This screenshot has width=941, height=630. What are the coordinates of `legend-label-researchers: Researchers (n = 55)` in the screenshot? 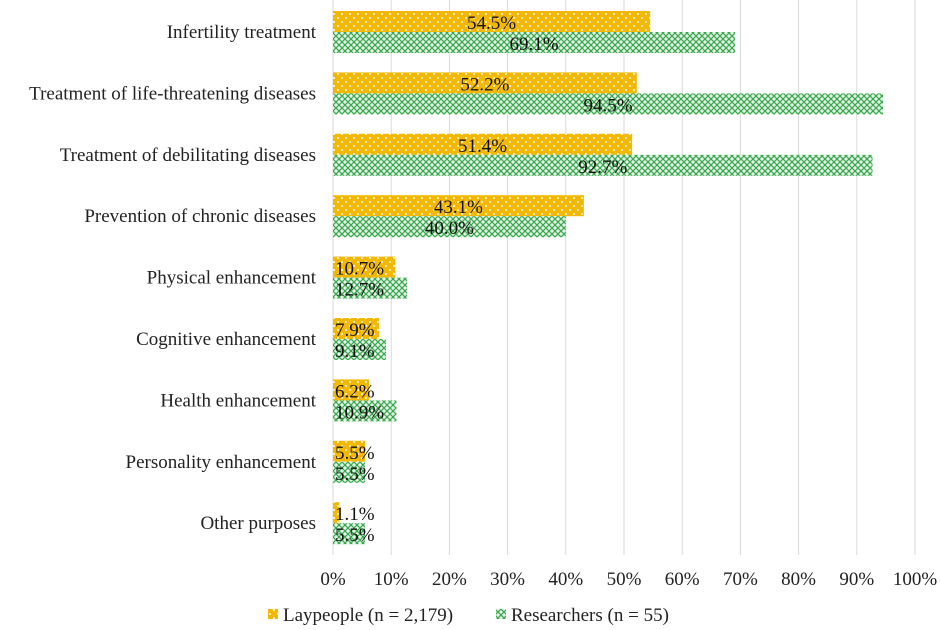 It's located at (590, 615).